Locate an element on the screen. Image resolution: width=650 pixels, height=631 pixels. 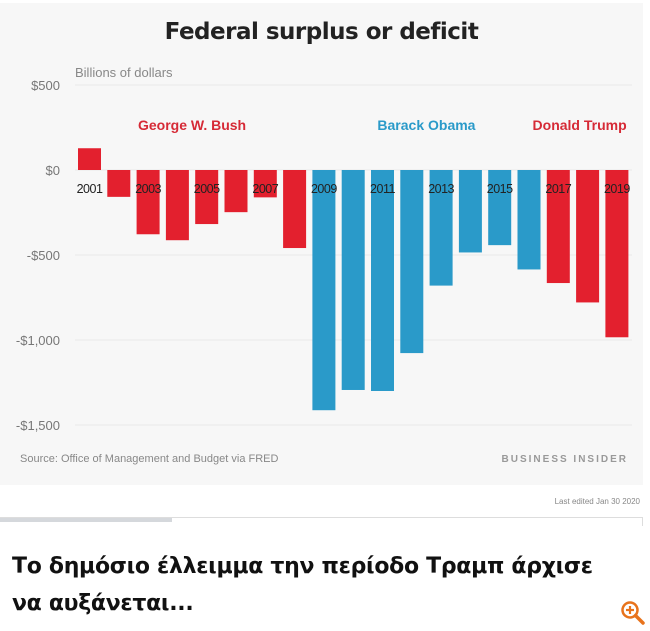
x-tick-label: 2013 is located at coordinates (441, 189).